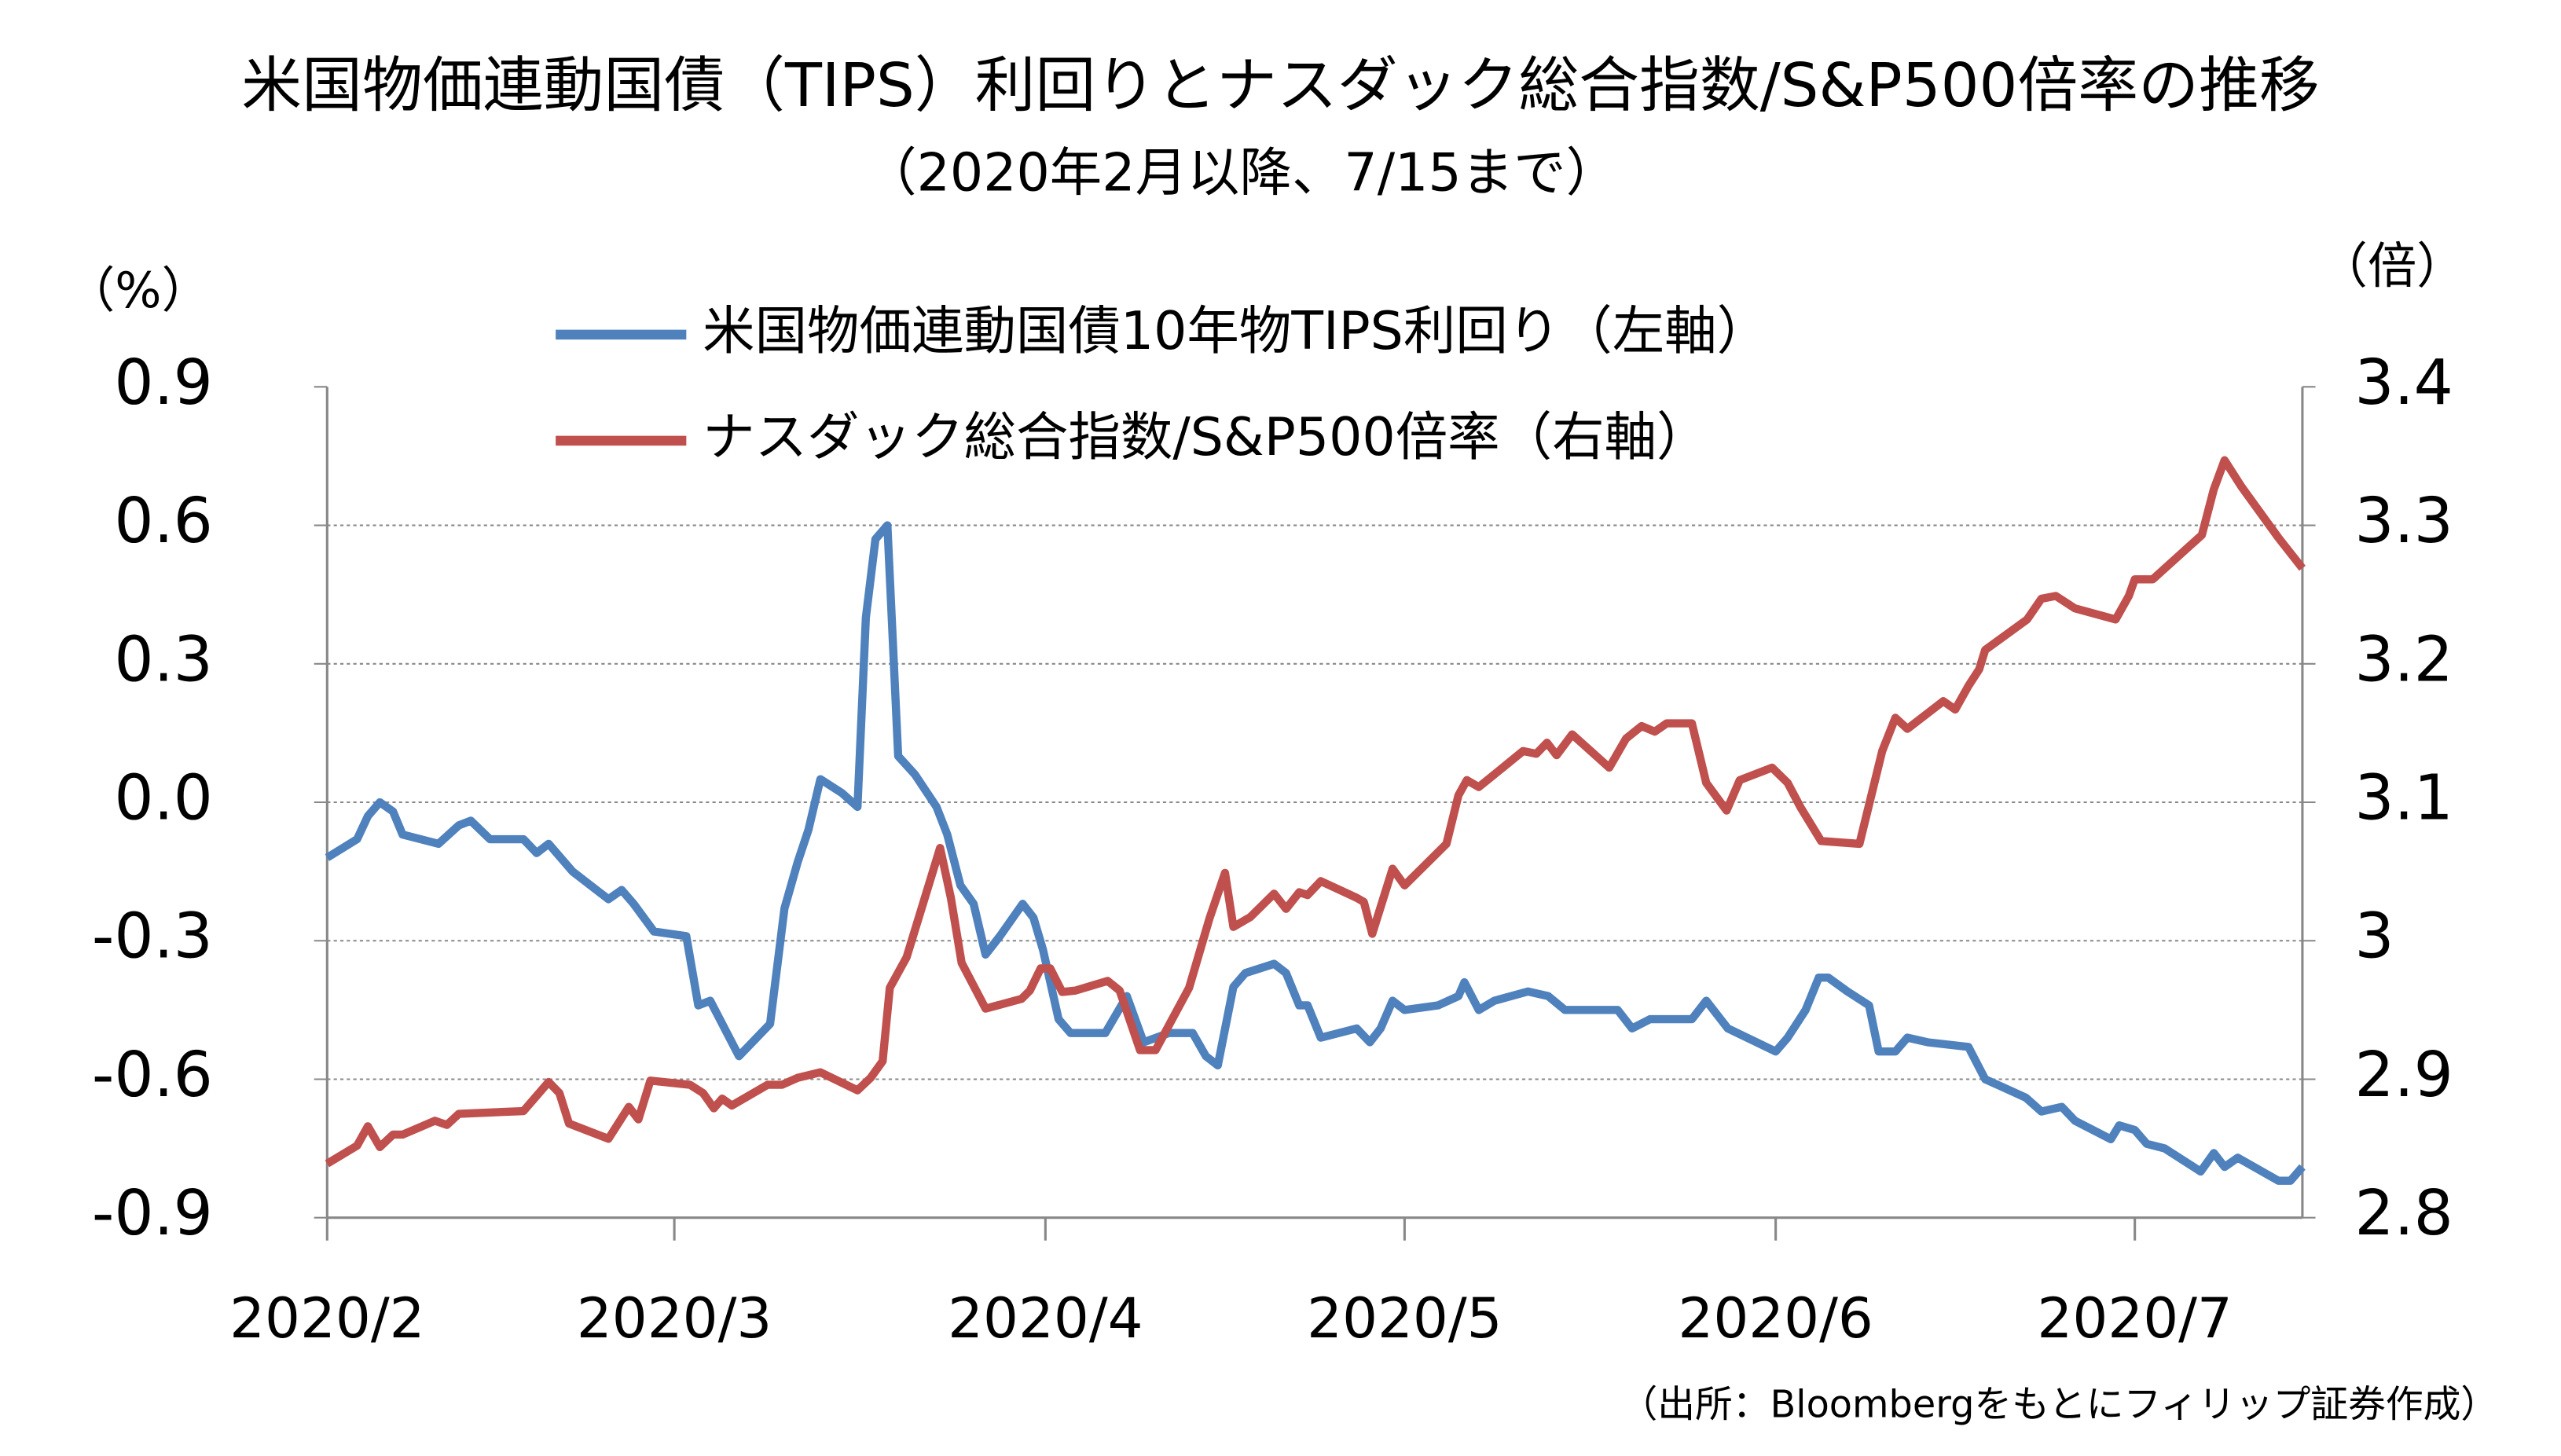 This screenshot has height=1456, width=2561. Describe the element at coordinates (2403, 659) in the screenshot. I see `y2-tick-label: 3.2` at that location.